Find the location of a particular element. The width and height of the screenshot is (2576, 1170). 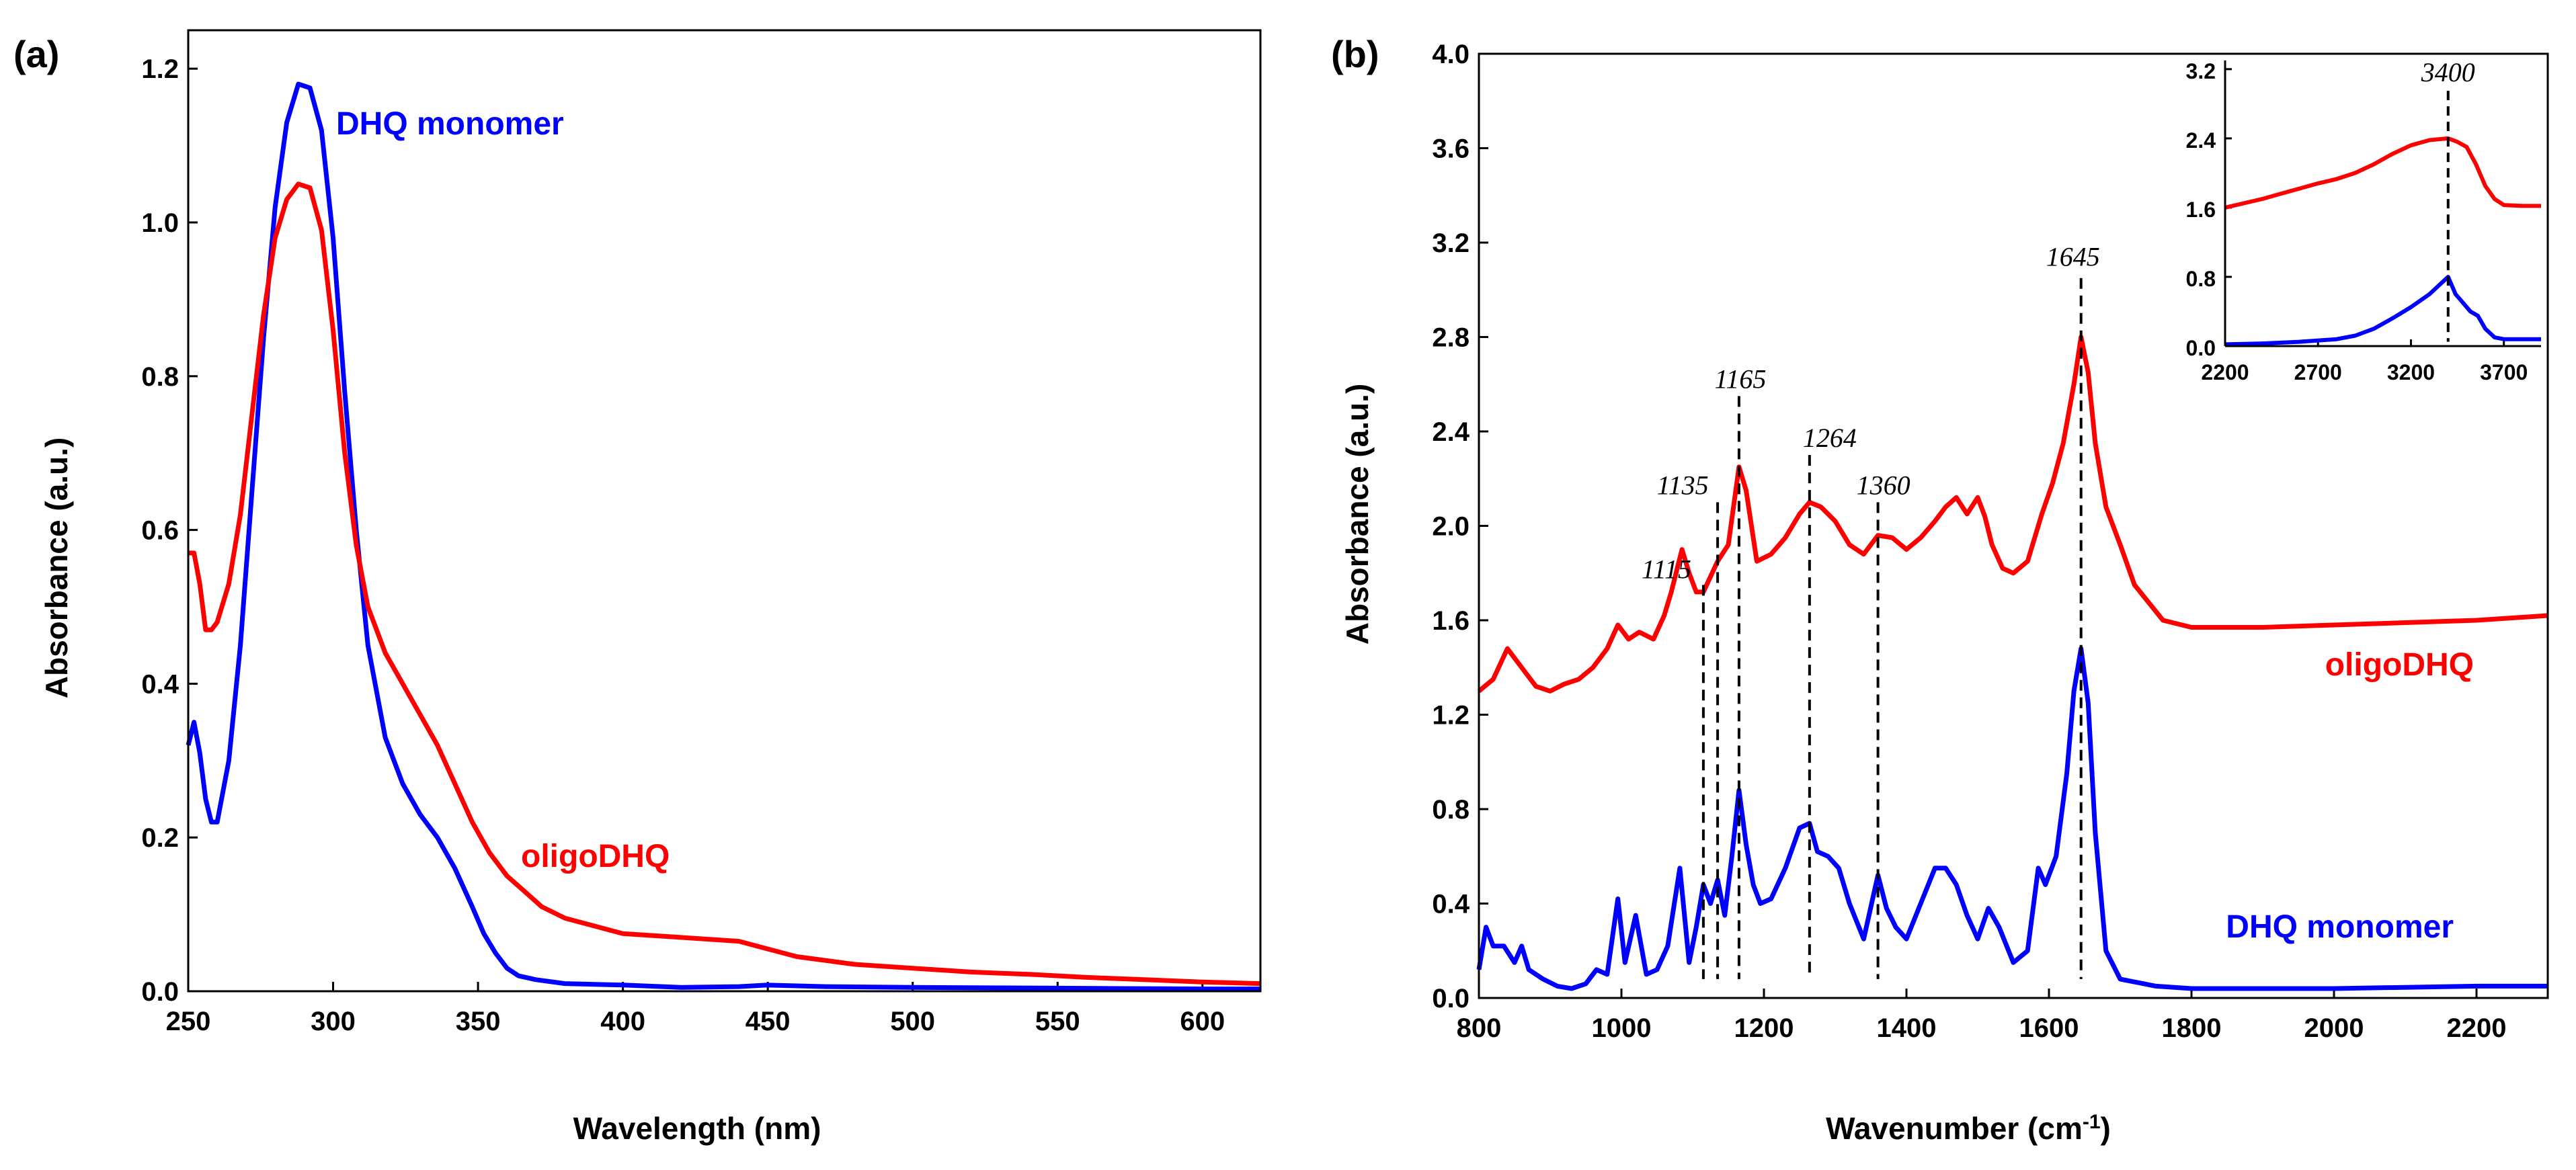

peak-marker-label: 1645 is located at coordinates (2073, 257).